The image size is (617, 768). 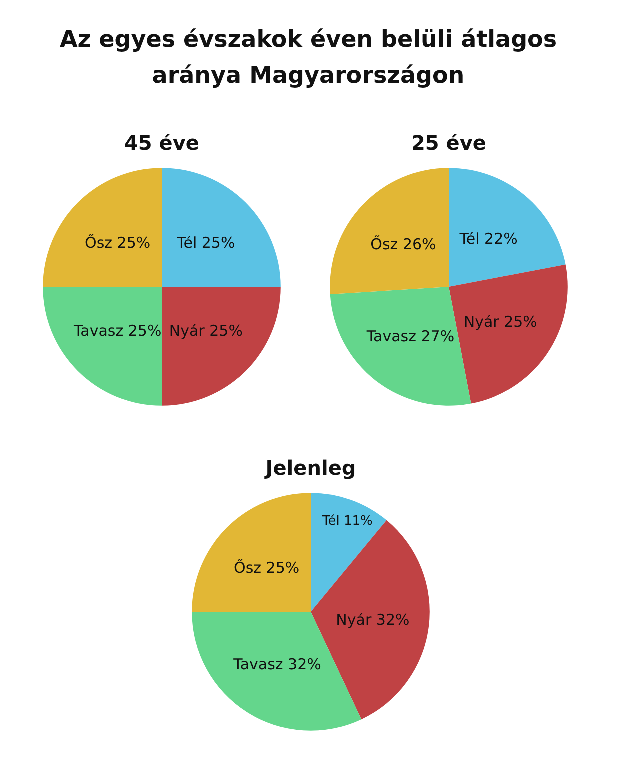 I want to click on slice-label: Nyár 32%, so click(x=373, y=619).